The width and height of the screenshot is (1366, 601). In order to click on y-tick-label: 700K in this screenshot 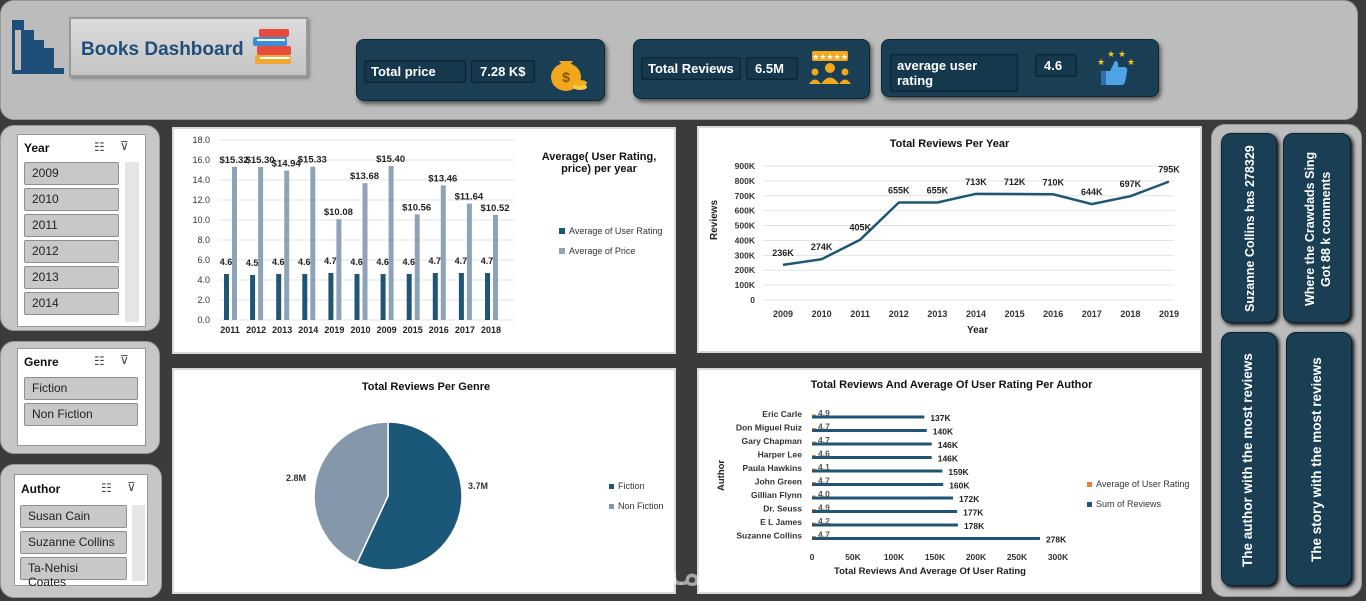, I will do `click(745, 196)`.